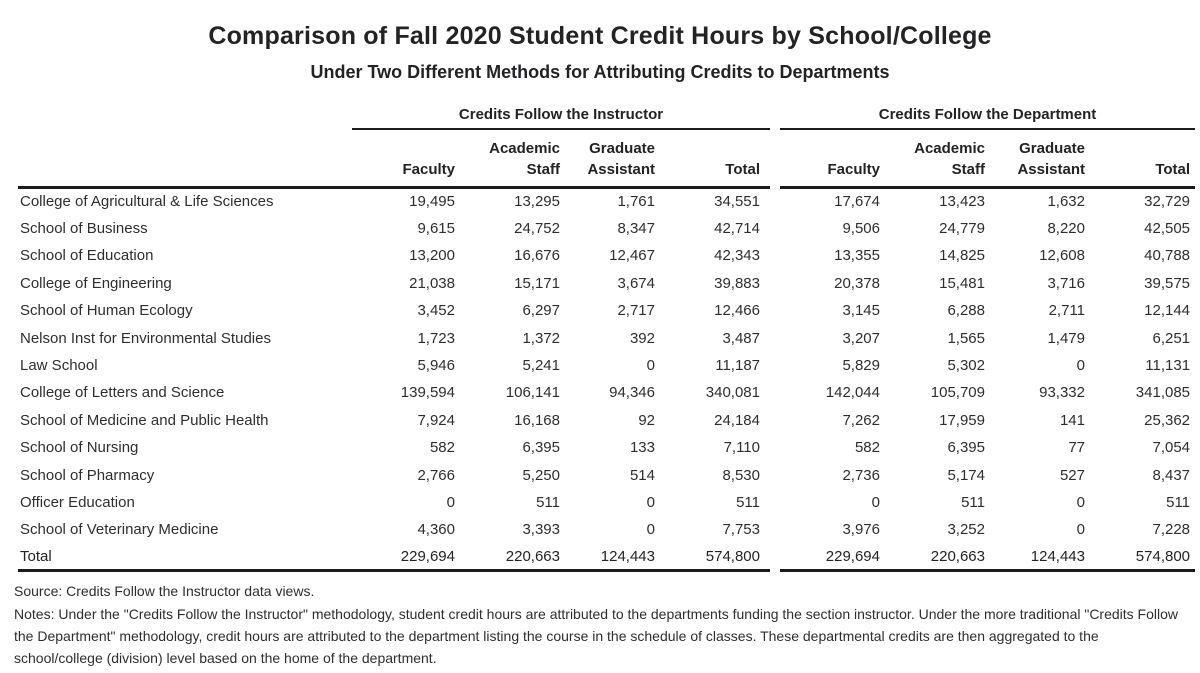 Image resolution: width=1200 pixels, height=673 pixels. Describe the element at coordinates (1167, 229) in the screenshot. I see `department-value: 42,505` at that location.